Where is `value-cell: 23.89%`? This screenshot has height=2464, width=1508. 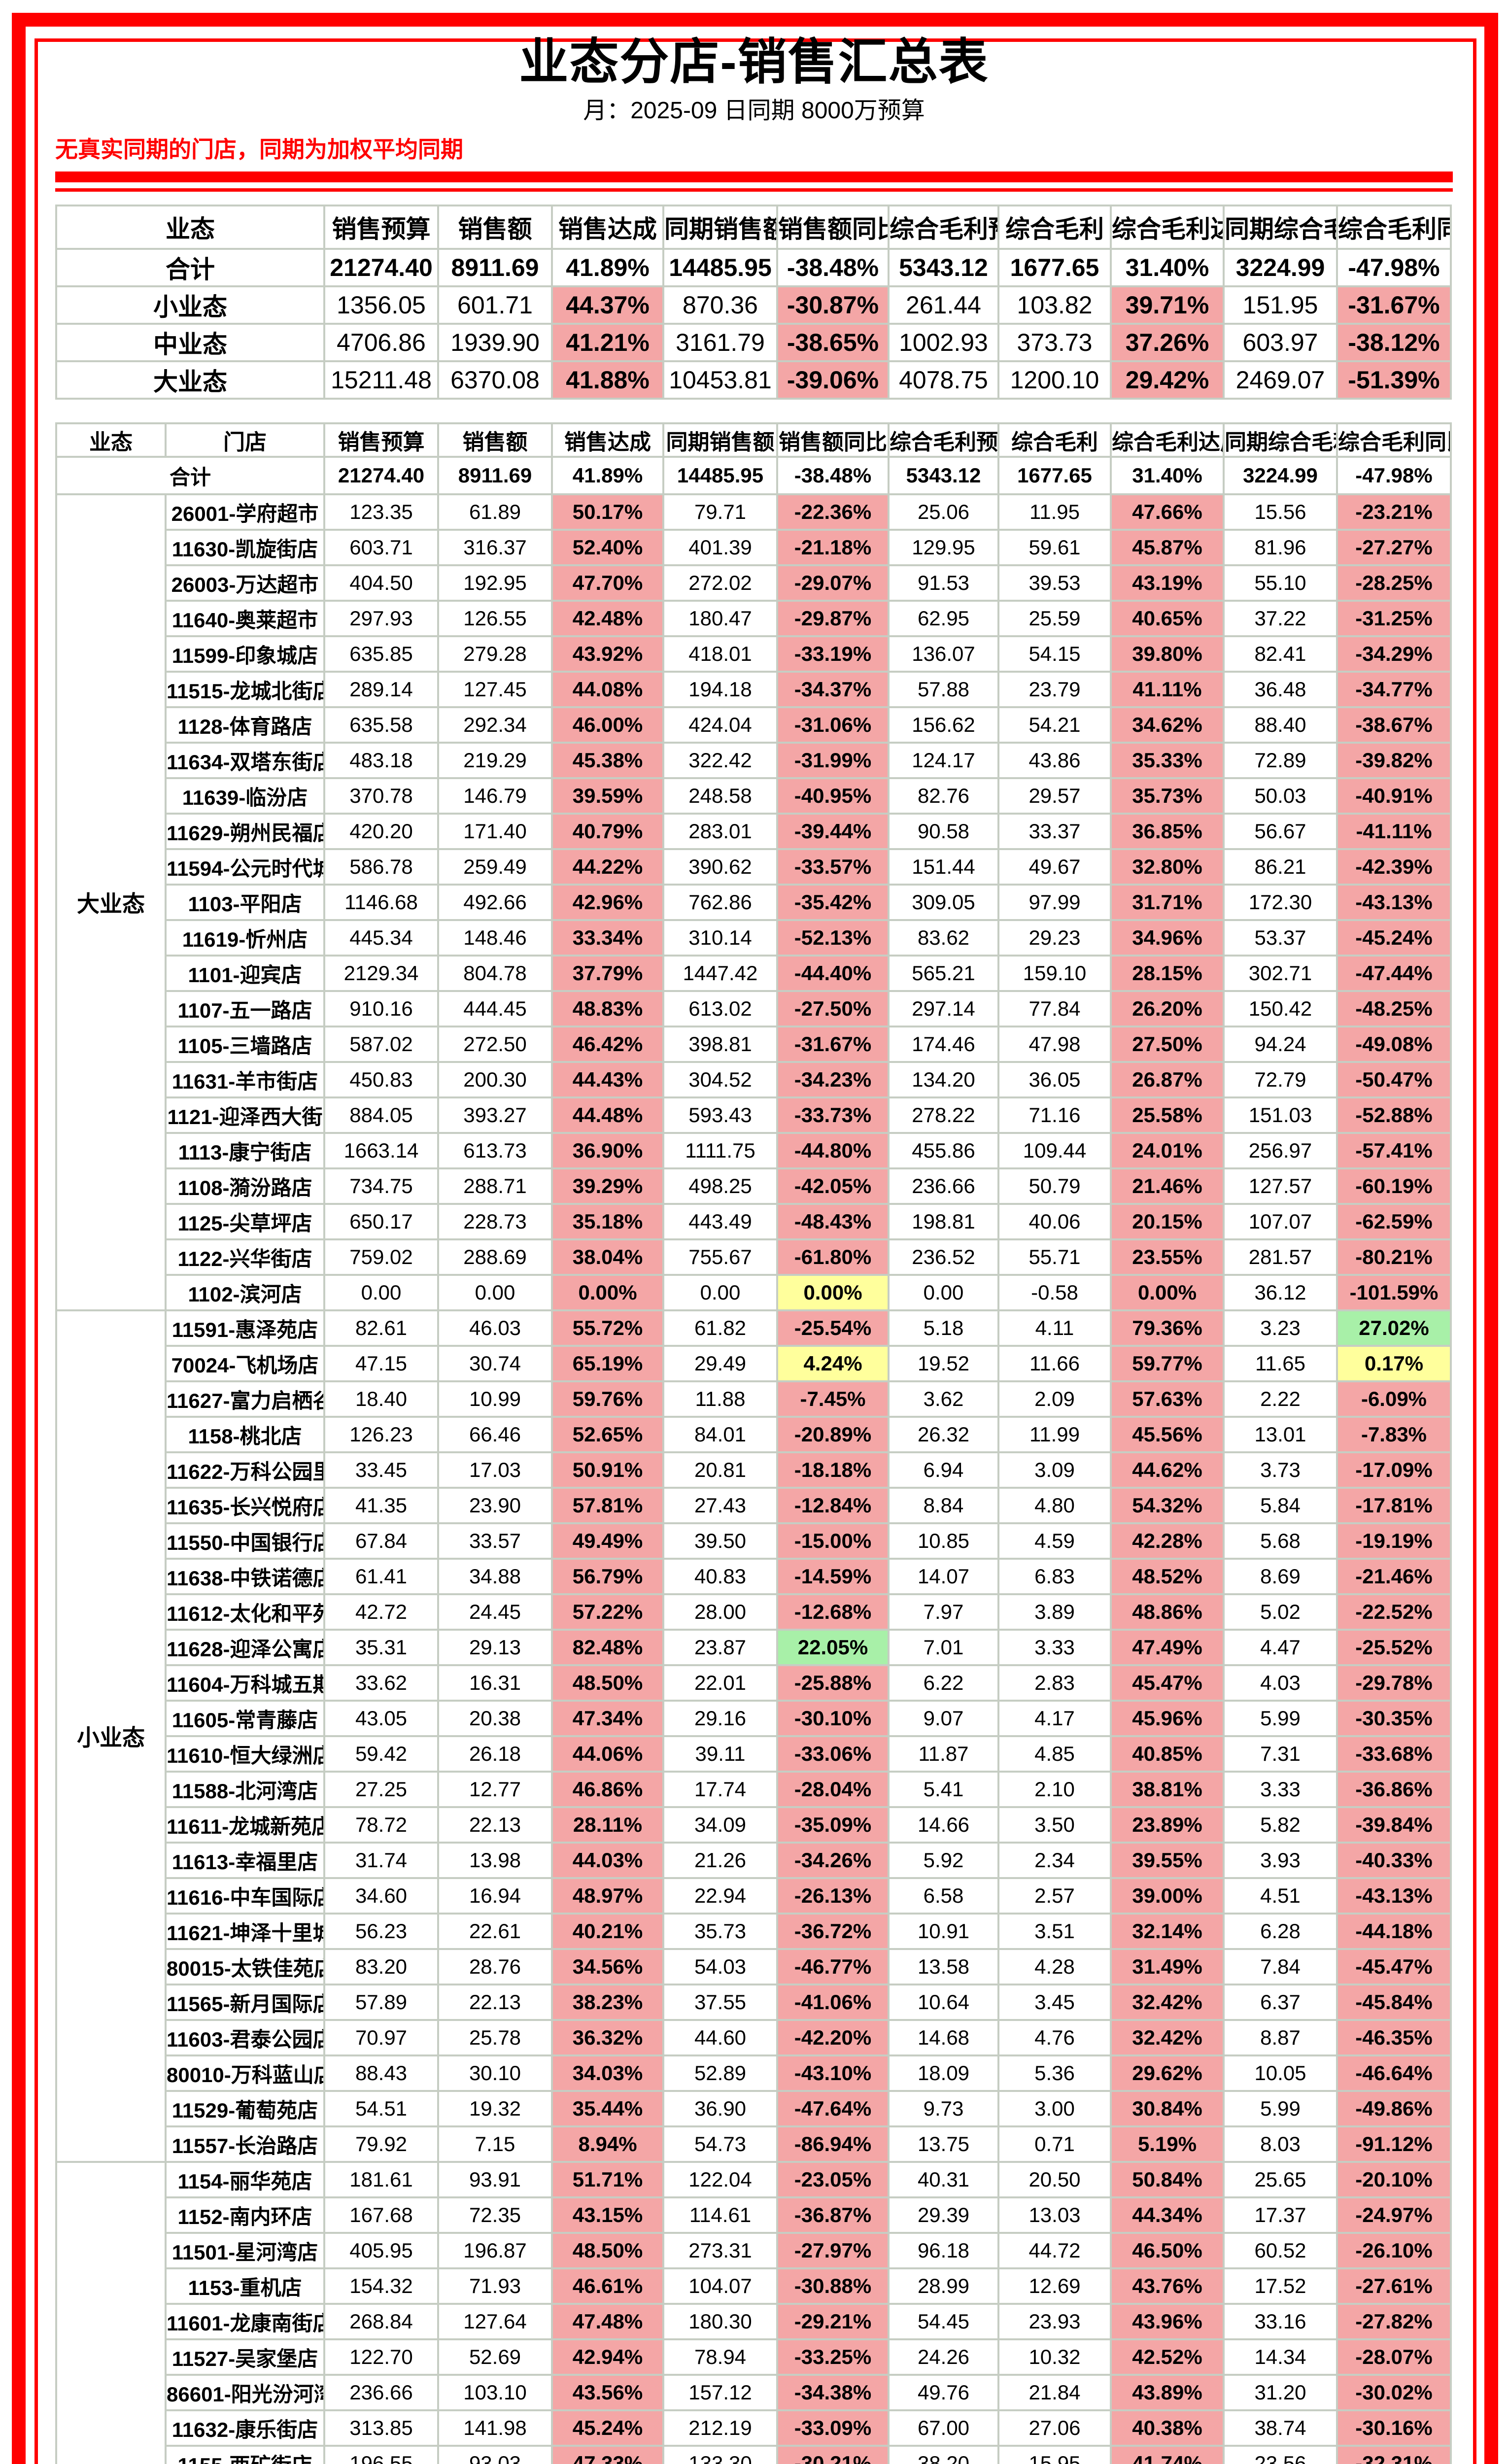
value-cell: 23.89% is located at coordinates (1167, 1825).